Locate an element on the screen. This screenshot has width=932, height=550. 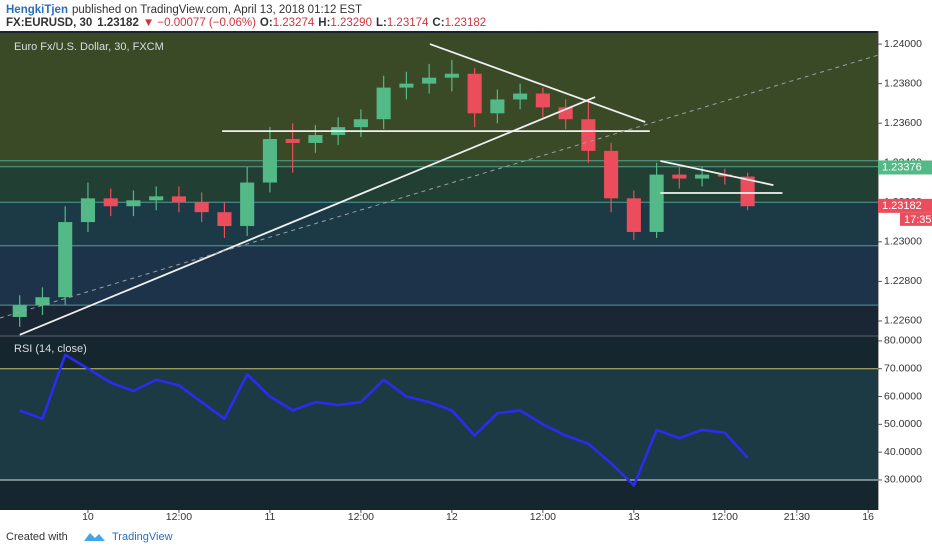
ohlc-value: 1.23174 is located at coordinates (408, 23).